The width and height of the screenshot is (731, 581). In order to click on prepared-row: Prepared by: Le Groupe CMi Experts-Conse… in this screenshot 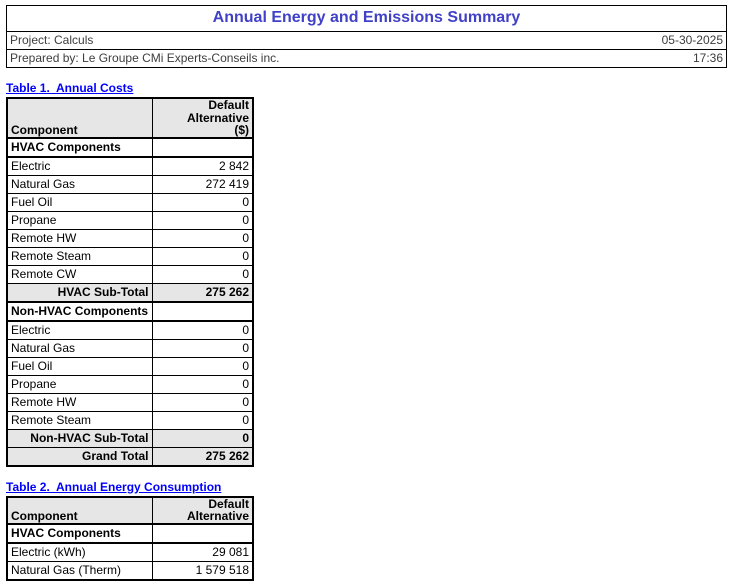, I will do `click(366, 58)`.